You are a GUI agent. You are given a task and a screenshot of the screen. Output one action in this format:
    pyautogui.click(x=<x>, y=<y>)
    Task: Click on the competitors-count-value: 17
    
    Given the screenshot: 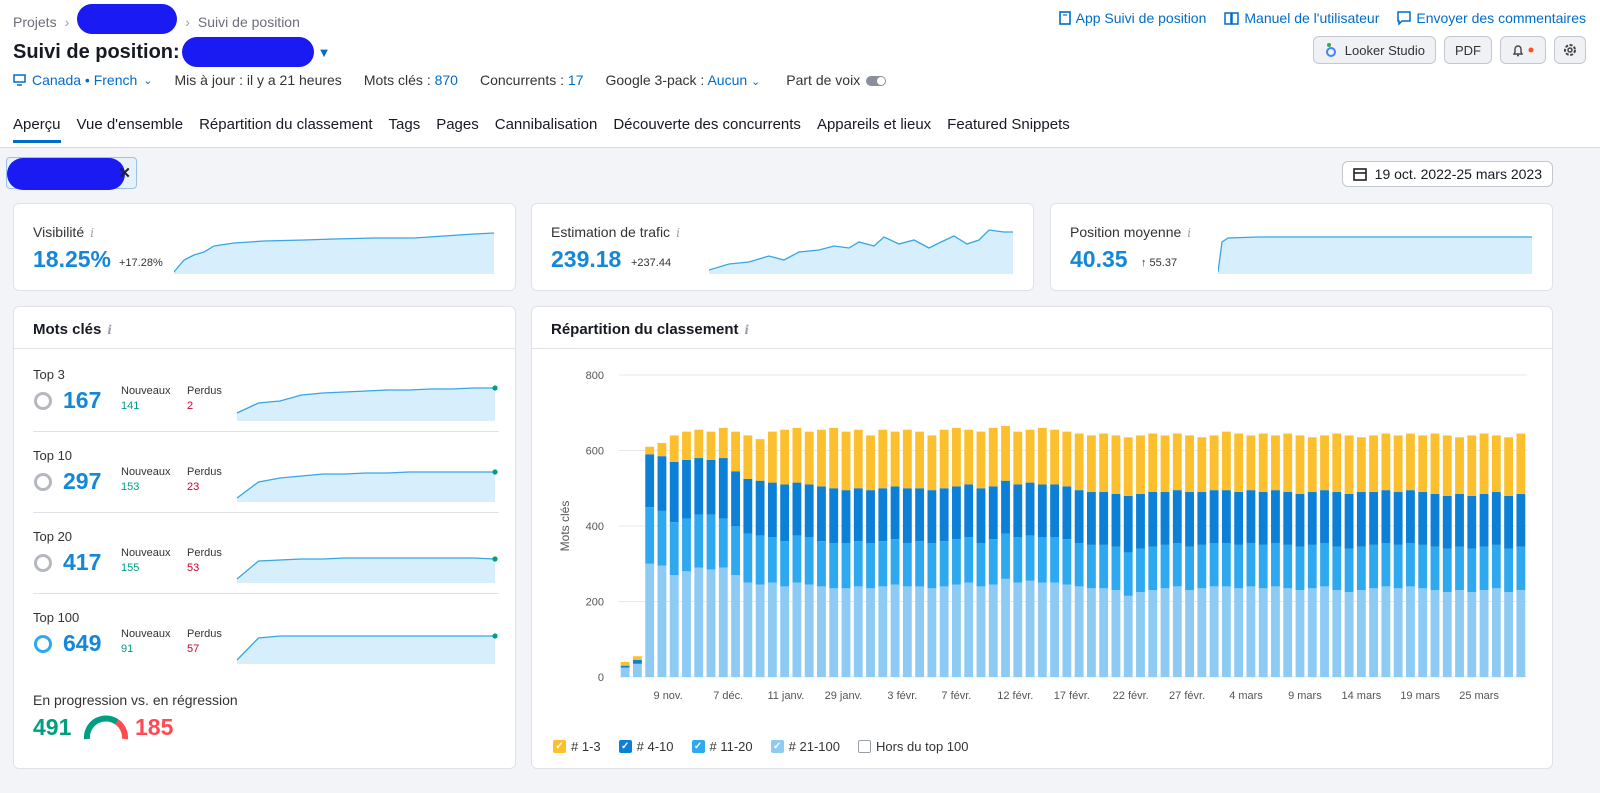 What is the action you would take?
    pyautogui.click(x=575, y=80)
    